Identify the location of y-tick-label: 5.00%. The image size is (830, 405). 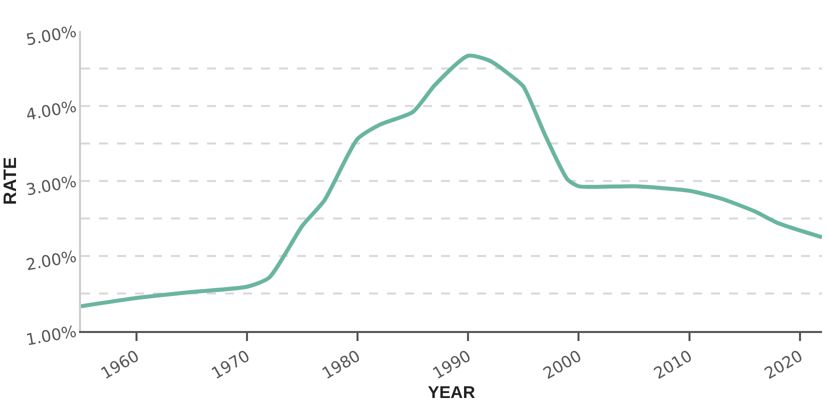
(51, 36).